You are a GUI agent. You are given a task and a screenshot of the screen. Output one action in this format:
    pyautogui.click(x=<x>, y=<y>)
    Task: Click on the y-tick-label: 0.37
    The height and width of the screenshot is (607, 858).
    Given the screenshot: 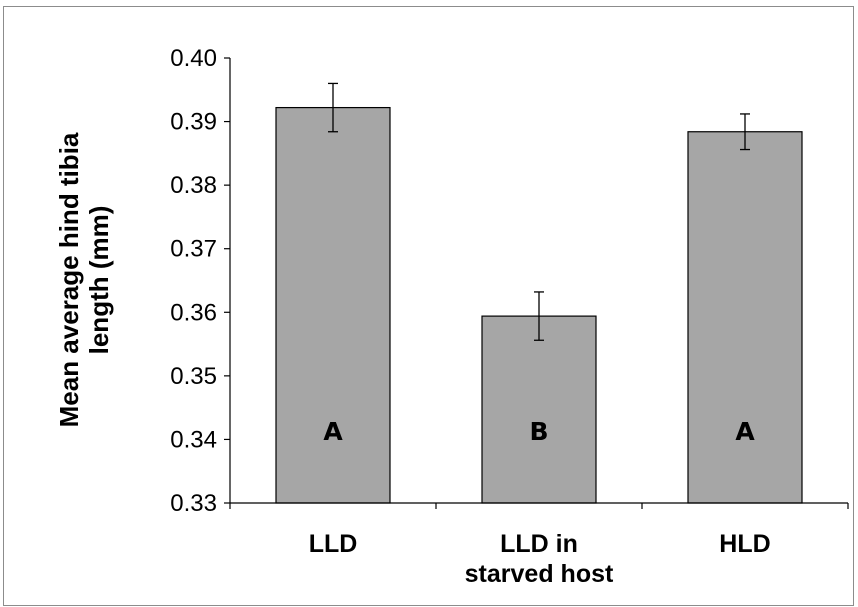 What is the action you would take?
    pyautogui.click(x=193, y=249)
    